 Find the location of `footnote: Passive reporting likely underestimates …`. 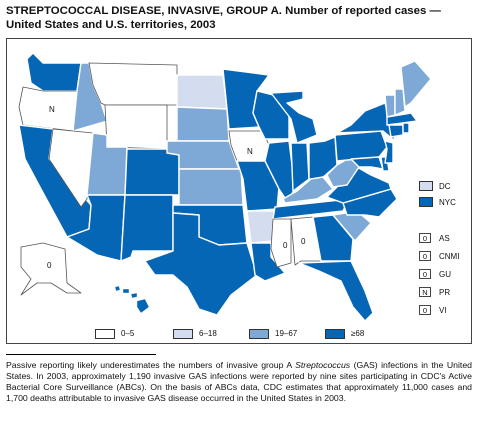

footnote: Passive reporting likely underestimates … is located at coordinates (239, 382).